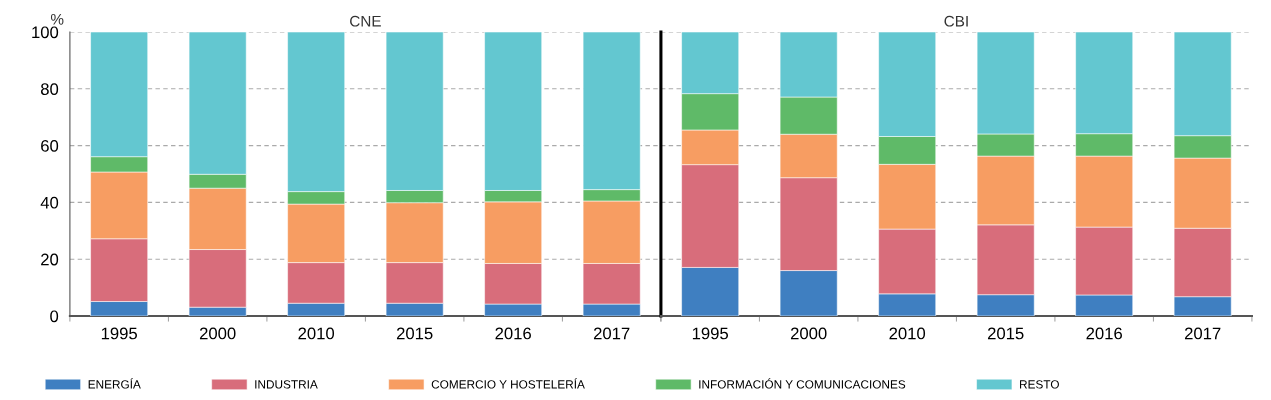  I want to click on legend-label: COMERCIO Y HOSTELERÍA, so click(508, 383).